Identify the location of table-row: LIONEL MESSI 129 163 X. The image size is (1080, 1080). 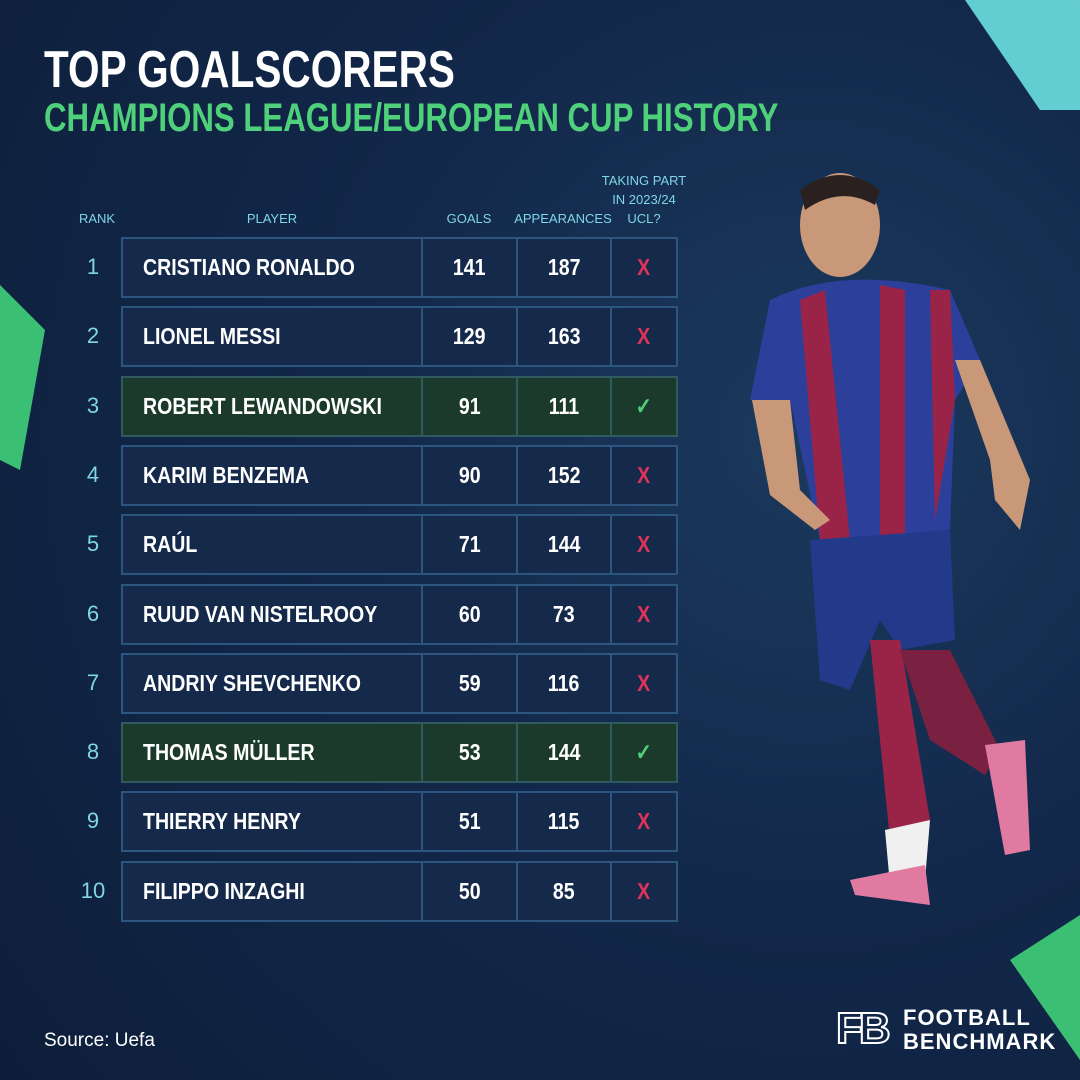
(399, 337).